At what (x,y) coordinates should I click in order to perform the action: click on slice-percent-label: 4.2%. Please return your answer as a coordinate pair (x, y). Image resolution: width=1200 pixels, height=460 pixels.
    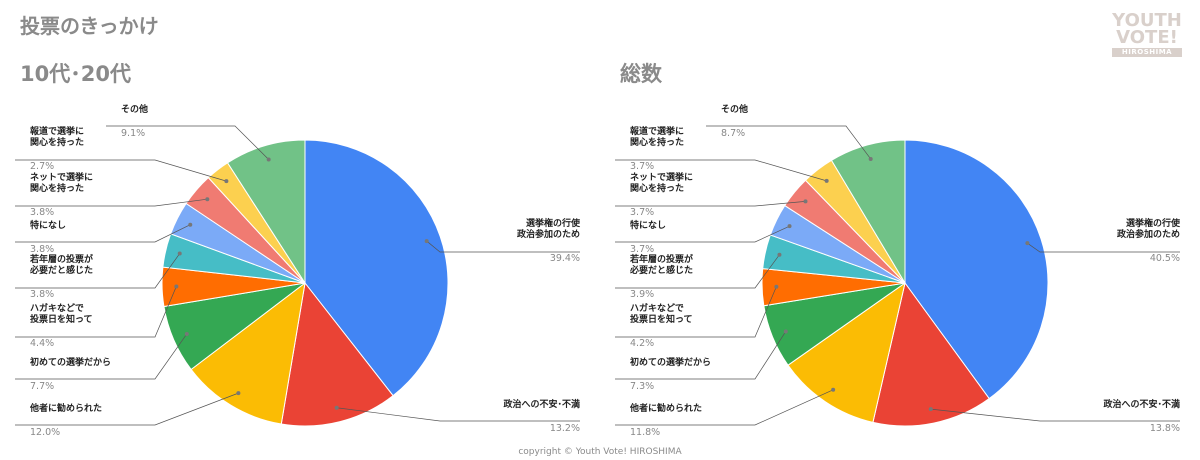
    Looking at the image, I should click on (642, 343).